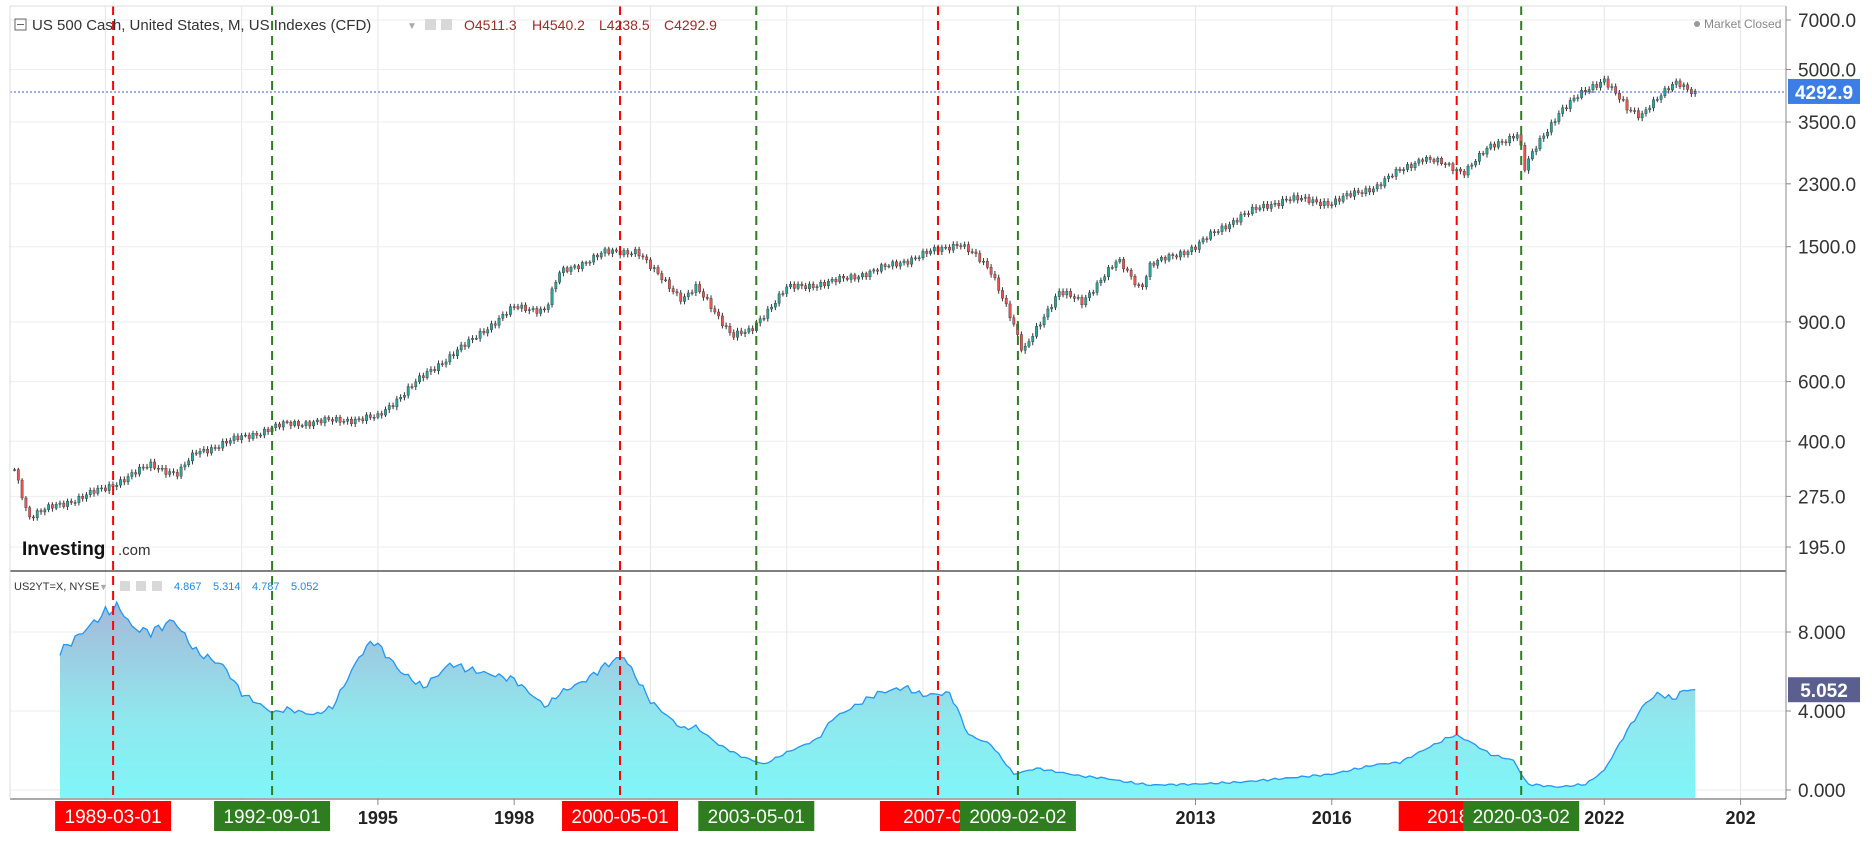  What do you see at coordinates (430, 24) in the screenshot?
I see `visibility-icon` at bounding box center [430, 24].